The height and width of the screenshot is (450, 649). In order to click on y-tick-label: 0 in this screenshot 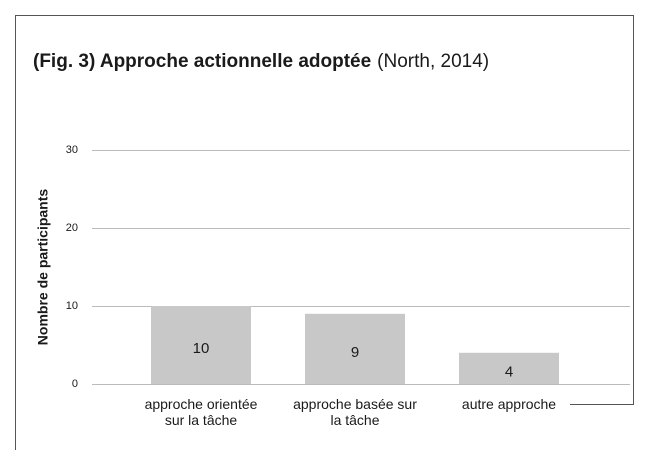, I will do `click(75, 384)`.